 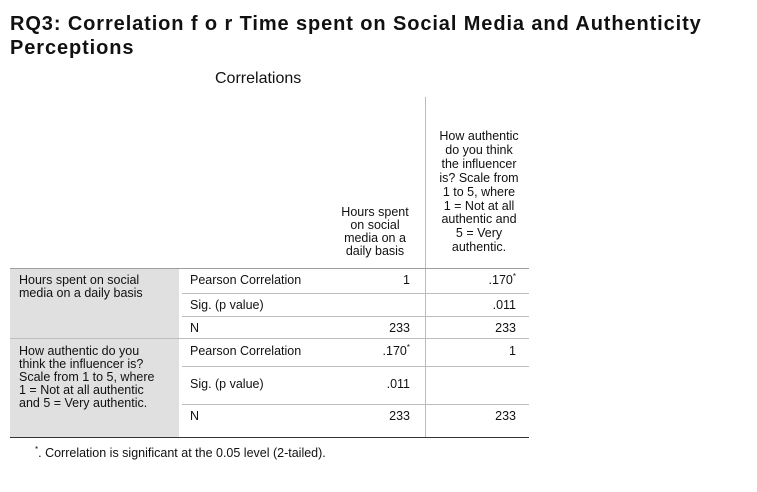 What do you see at coordinates (72, 48) in the screenshot?
I see `report-heading-line-2: Perceptions` at bounding box center [72, 48].